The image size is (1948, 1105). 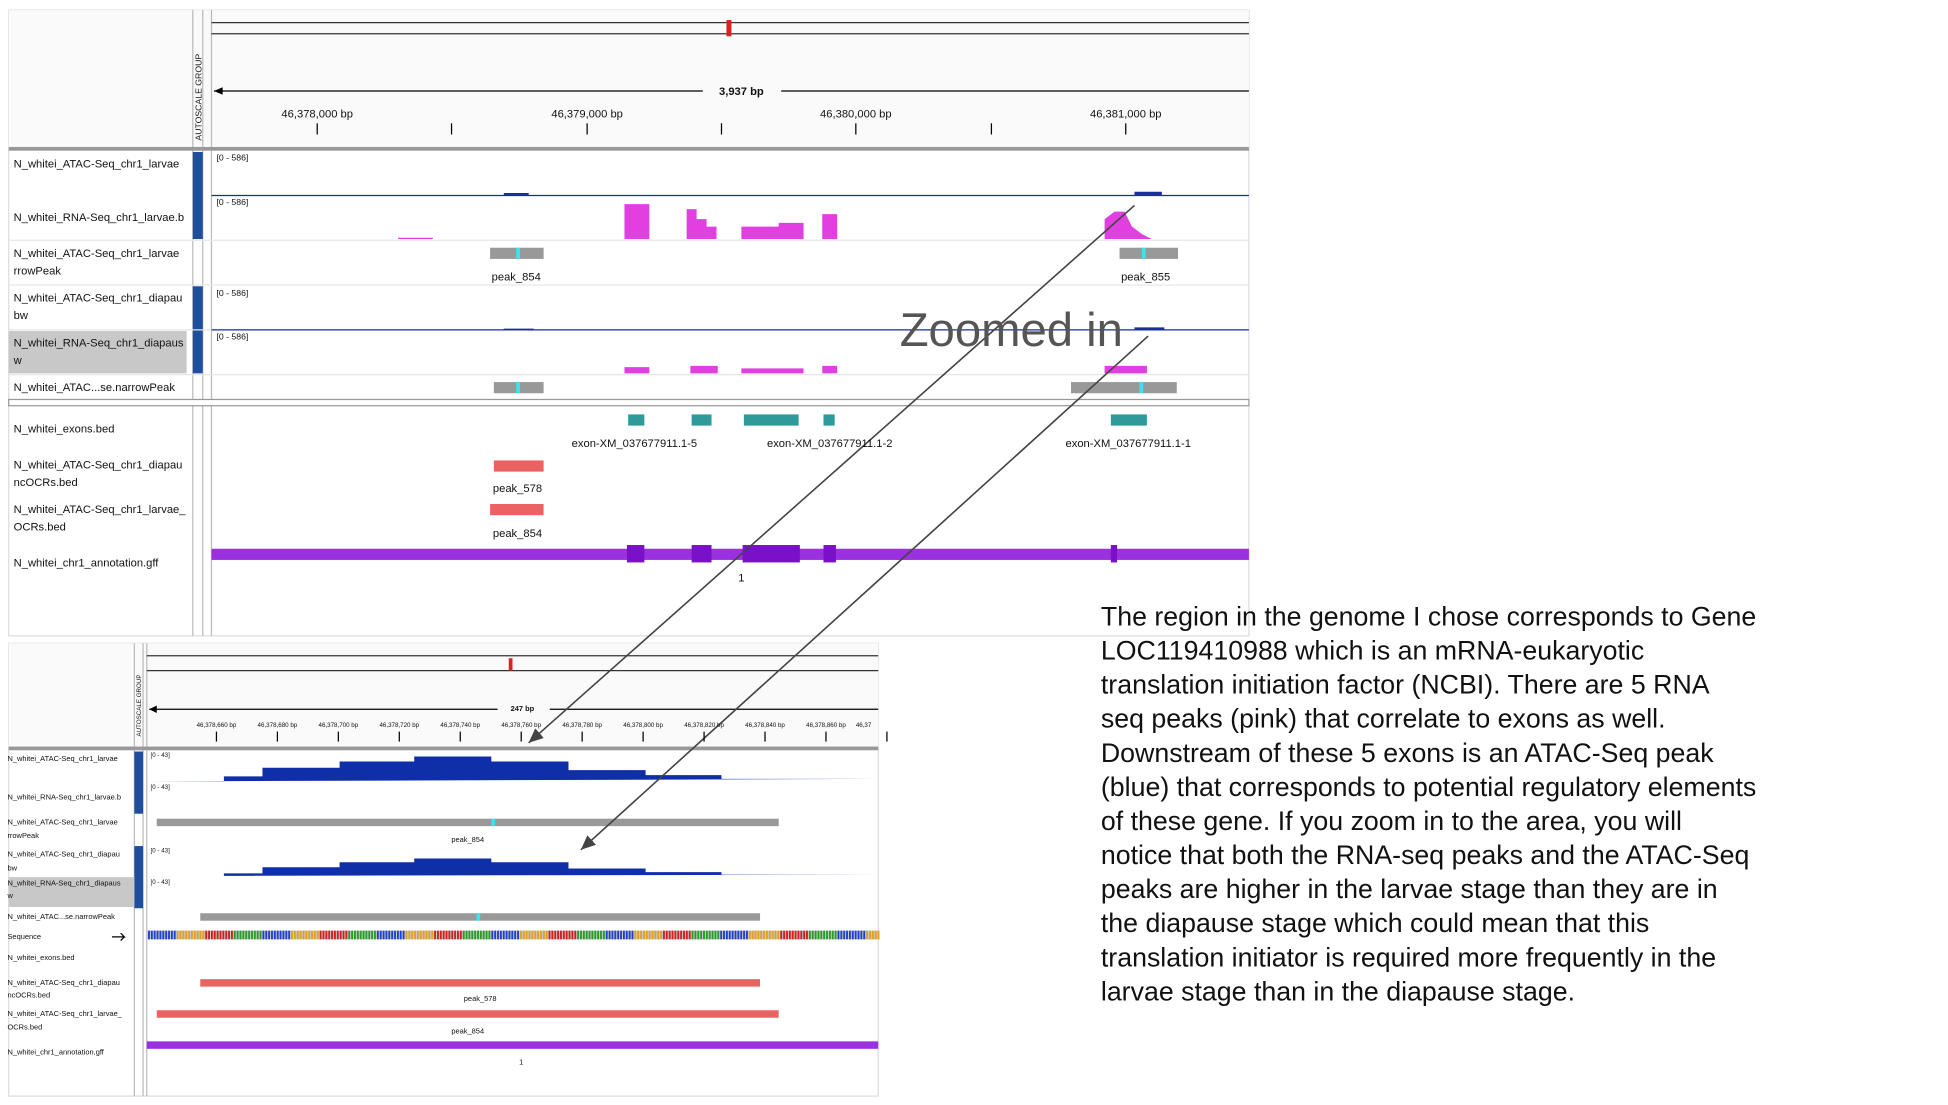 What do you see at coordinates (278, 725) in the screenshot?
I see `ruler-label: 46,378,680 bp` at bounding box center [278, 725].